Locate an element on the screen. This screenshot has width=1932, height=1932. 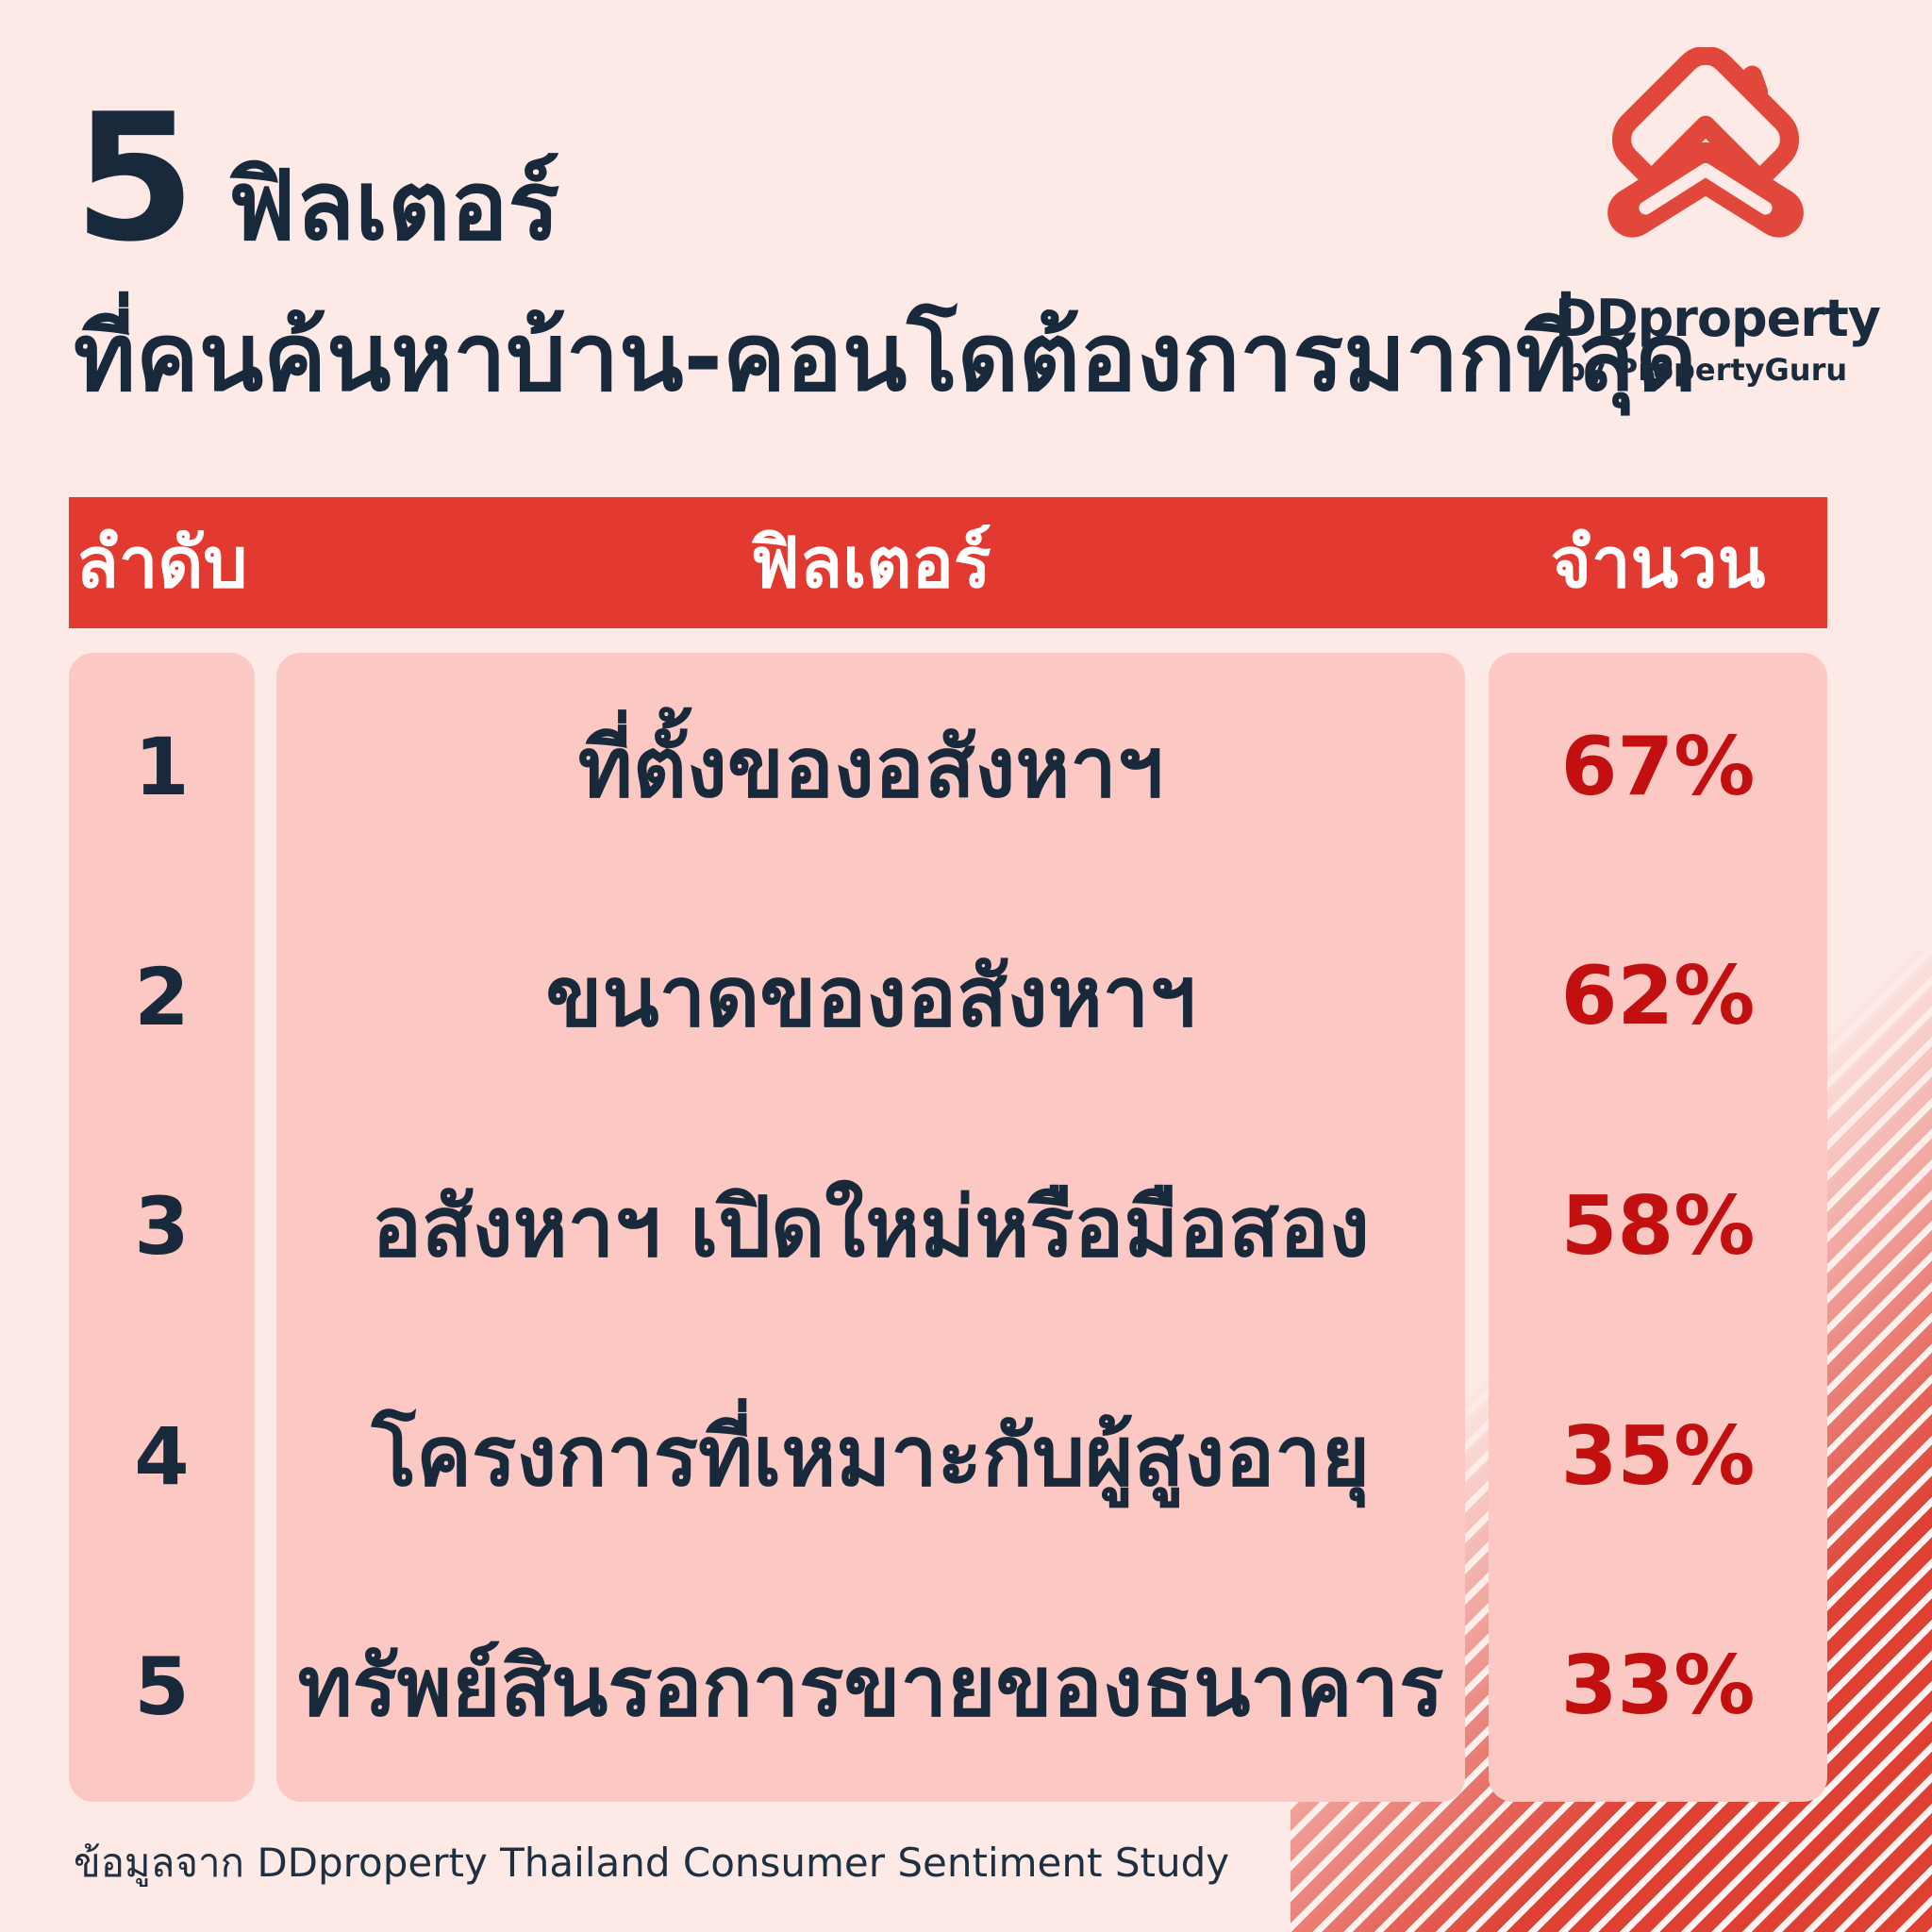
amount-cell: 62% is located at coordinates (1658, 996).